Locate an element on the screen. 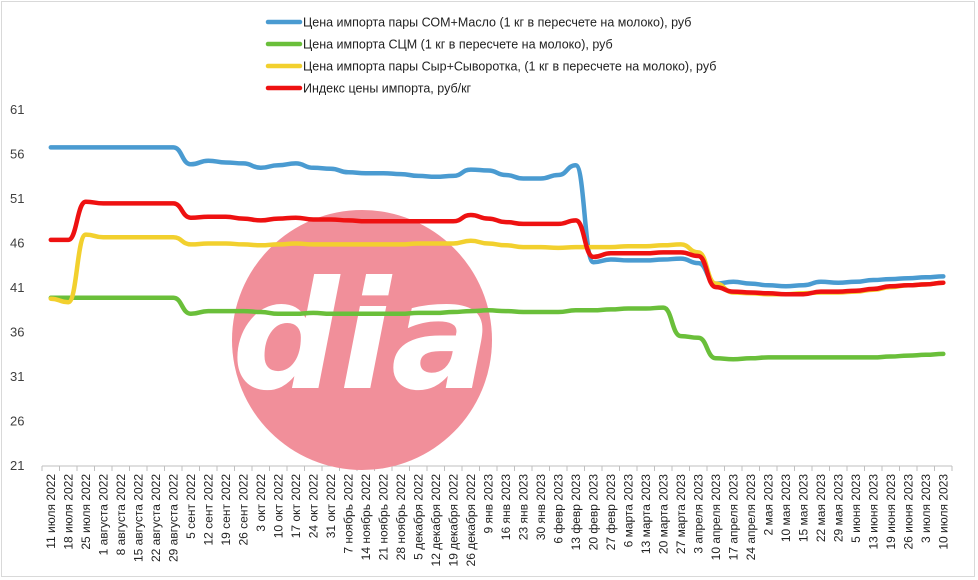  x-tick-label: 5 июня 2023 is located at coordinates (856, 508).